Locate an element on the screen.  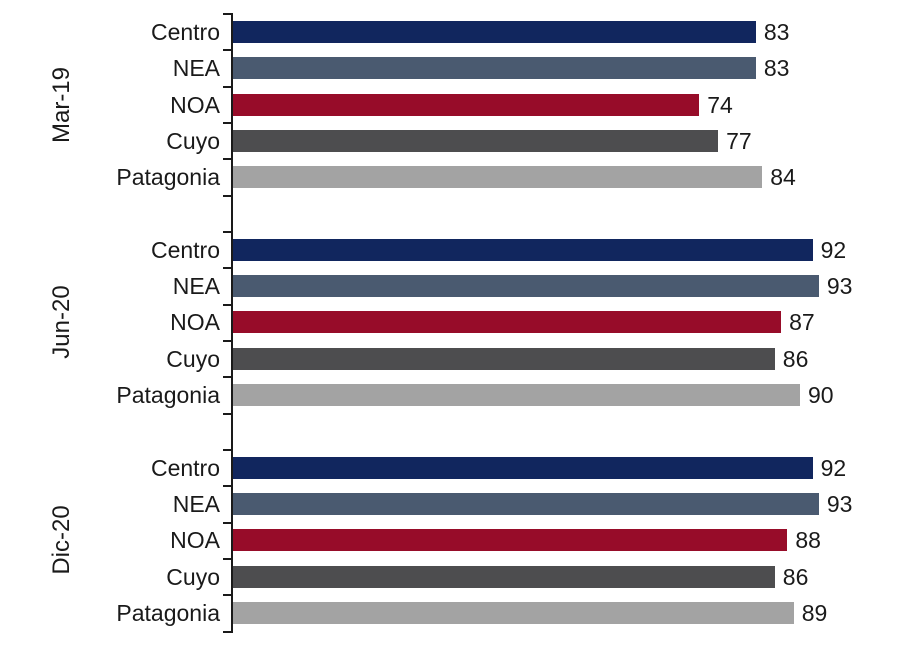
bar-noa-mar19 is located at coordinates (466, 105).